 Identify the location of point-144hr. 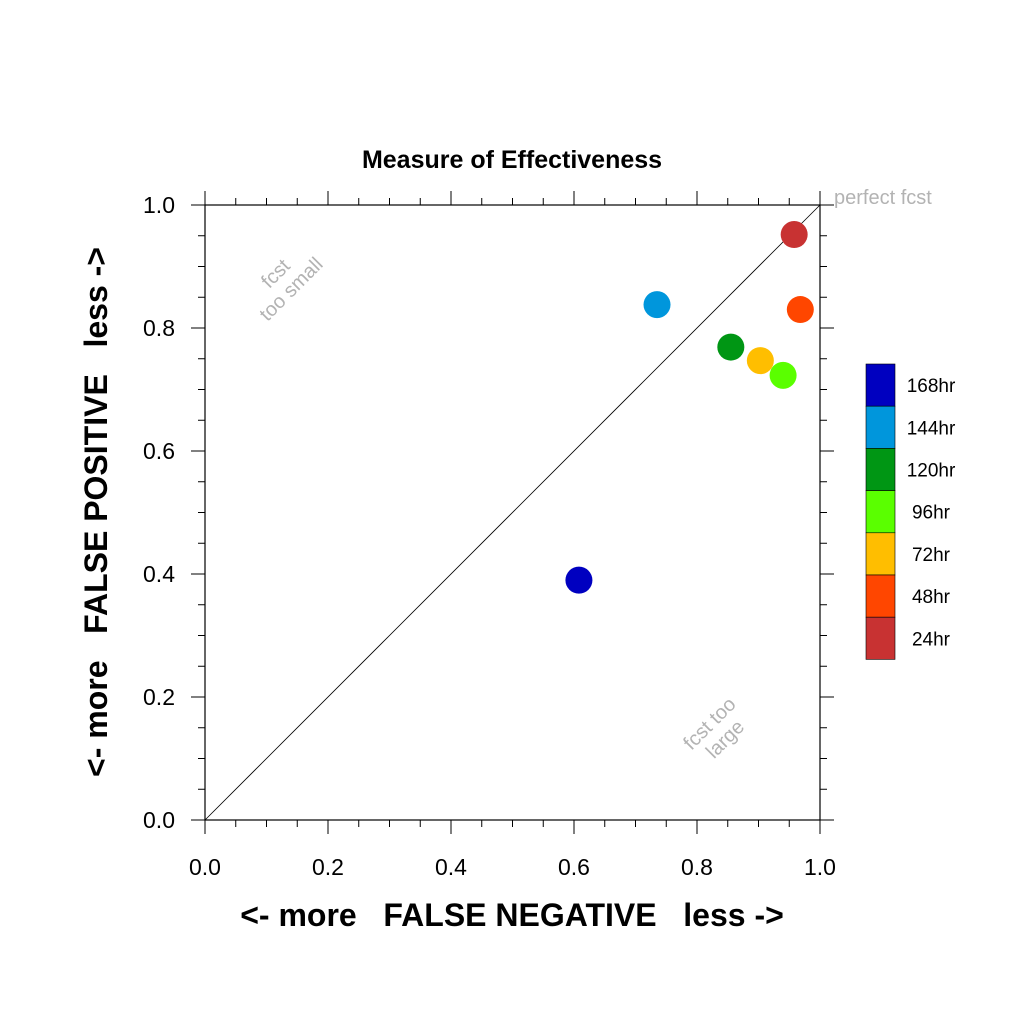
(657, 305).